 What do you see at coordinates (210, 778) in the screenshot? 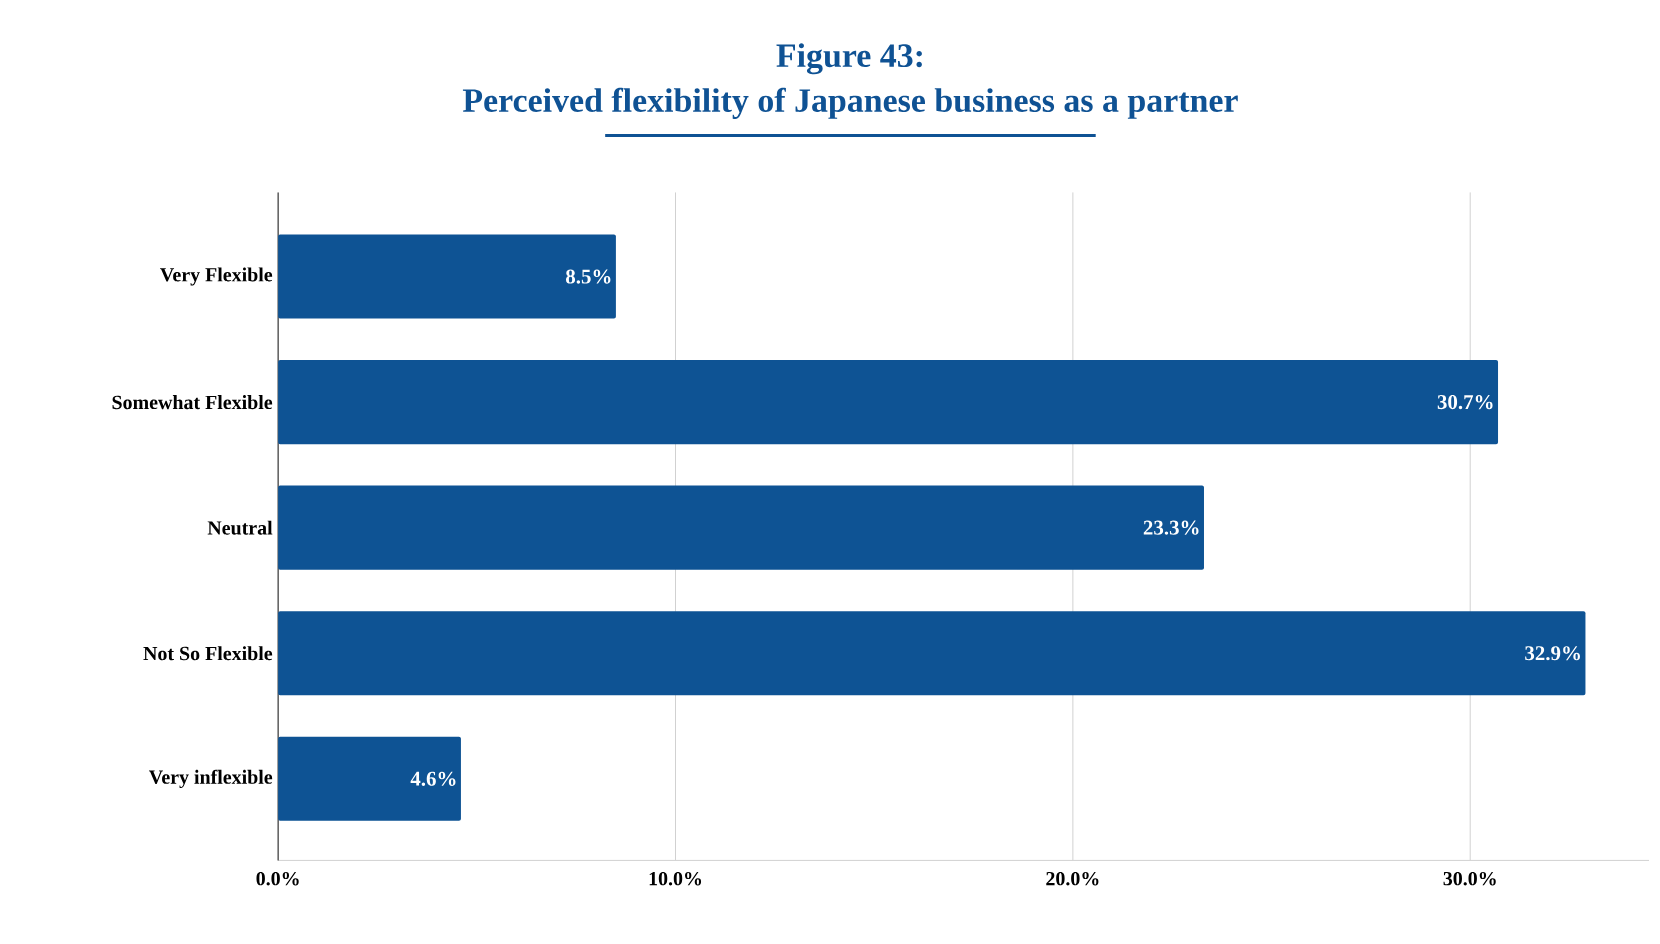
I see `y-tick-label: Very inflexible` at bounding box center [210, 778].